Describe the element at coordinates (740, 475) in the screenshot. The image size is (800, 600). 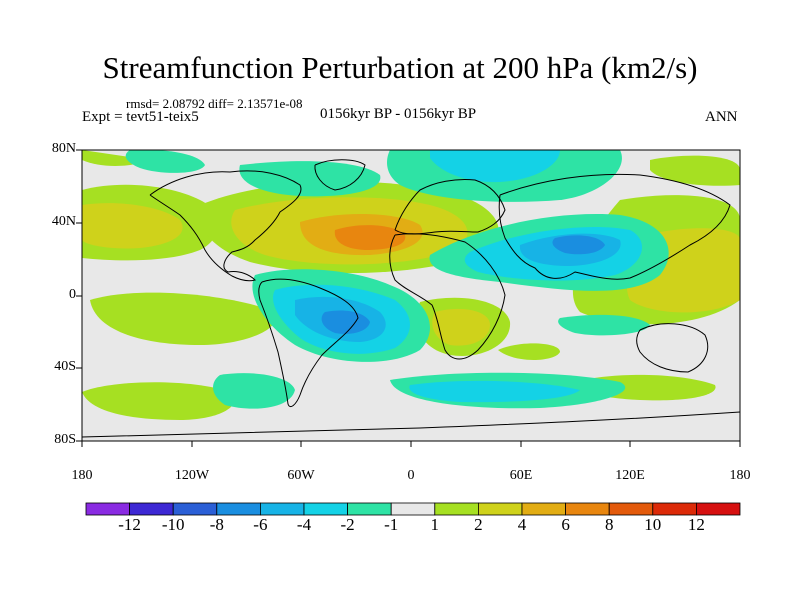
I see `lon-label-180e: 180` at that location.